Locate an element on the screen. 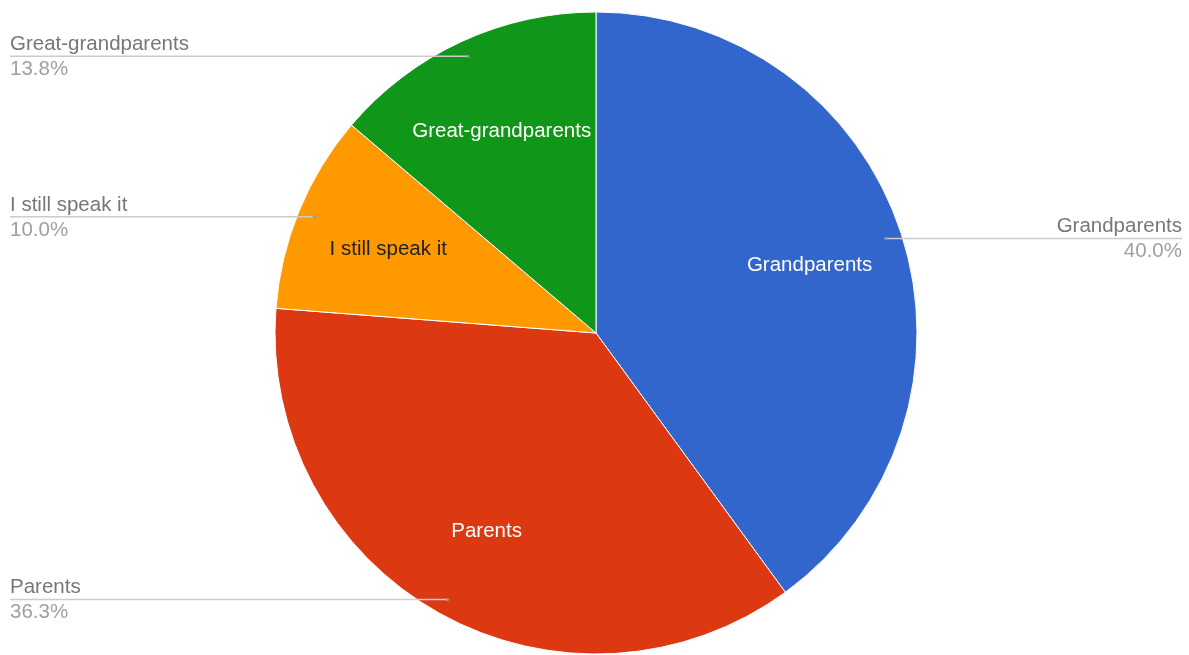 The width and height of the screenshot is (1189, 655). data-label: 10.0% is located at coordinates (39, 228).